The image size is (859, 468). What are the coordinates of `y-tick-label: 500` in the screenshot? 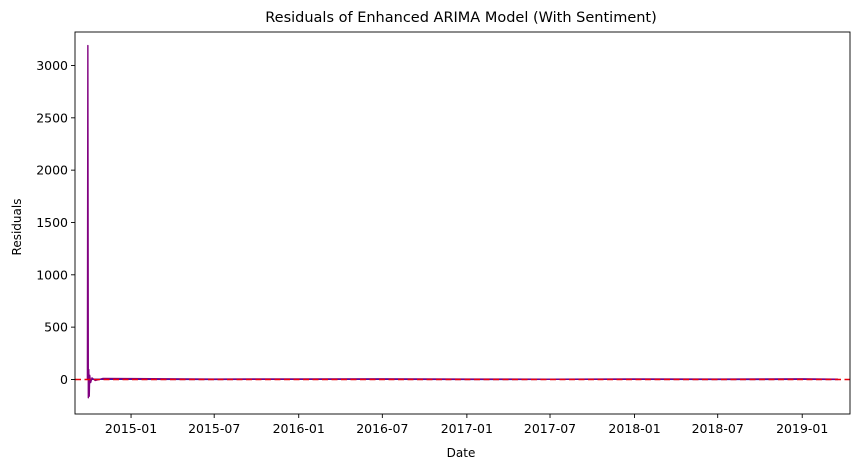 It's located at (56, 327).